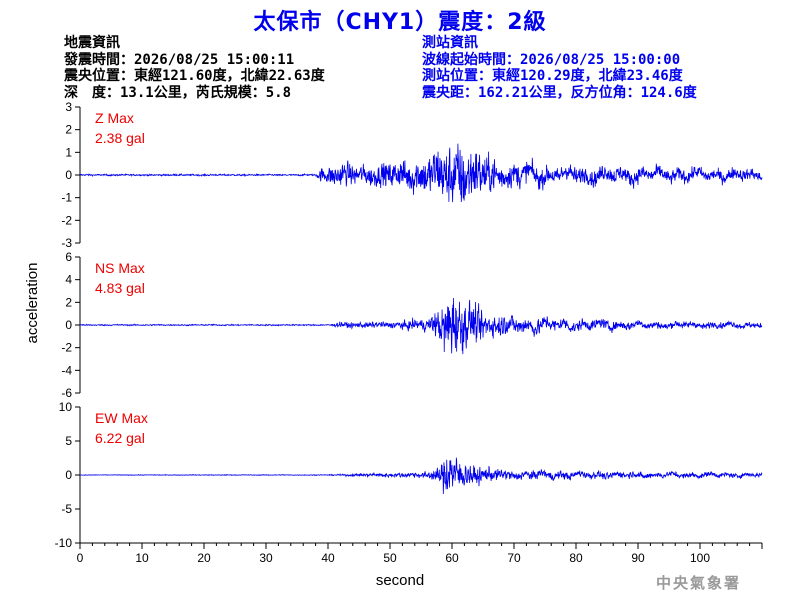 The width and height of the screenshot is (800, 600). I want to click on panel-max-ns: 4.83 gal, so click(120, 288).